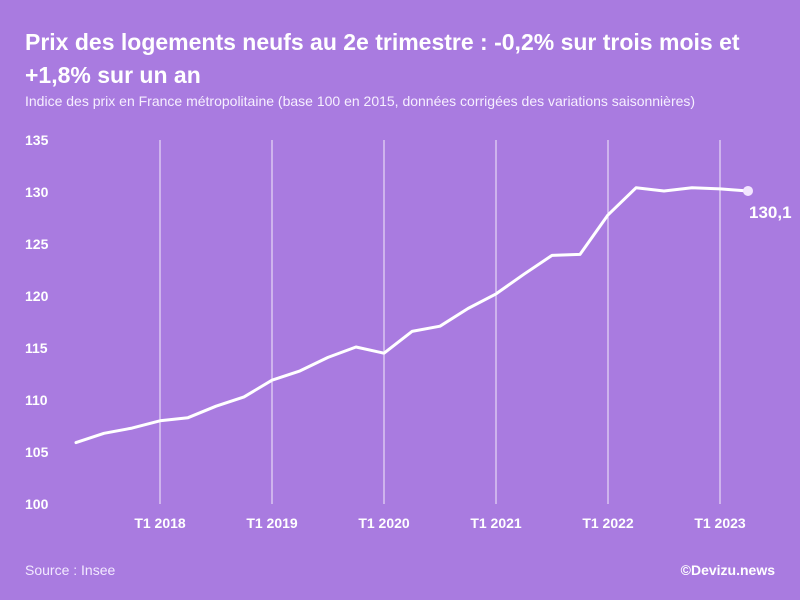 This screenshot has height=600, width=800. I want to click on credit-link: ©Devizu.news, so click(727, 570).